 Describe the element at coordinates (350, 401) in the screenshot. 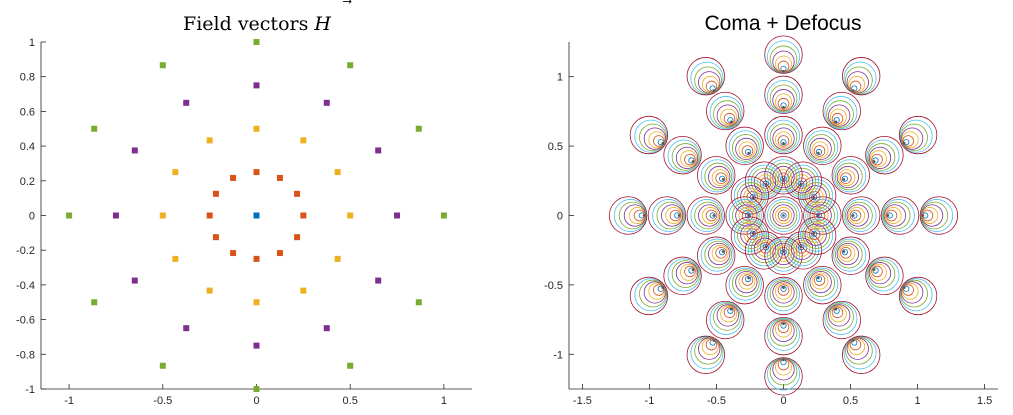

I see `x-tick-label: 0.5` at that location.